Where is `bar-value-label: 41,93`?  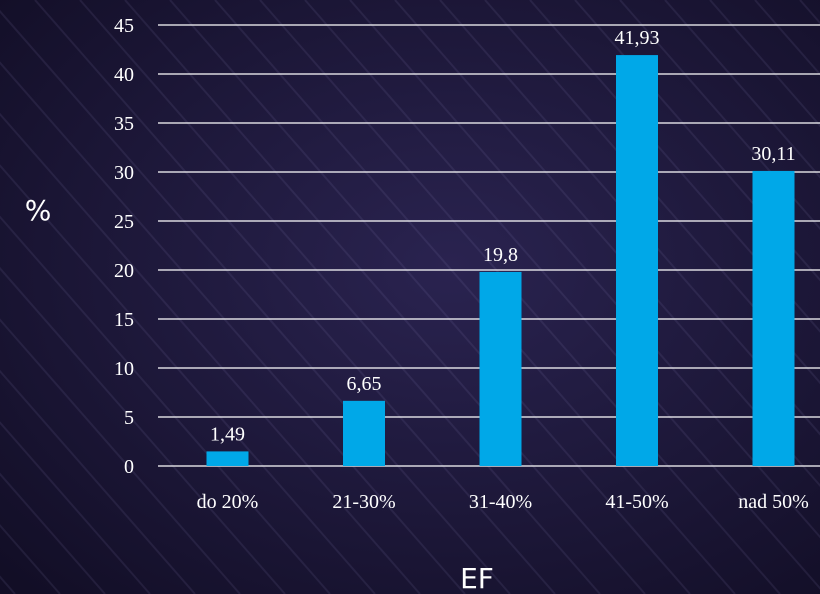
bar-value-label: 41,93 is located at coordinates (637, 38).